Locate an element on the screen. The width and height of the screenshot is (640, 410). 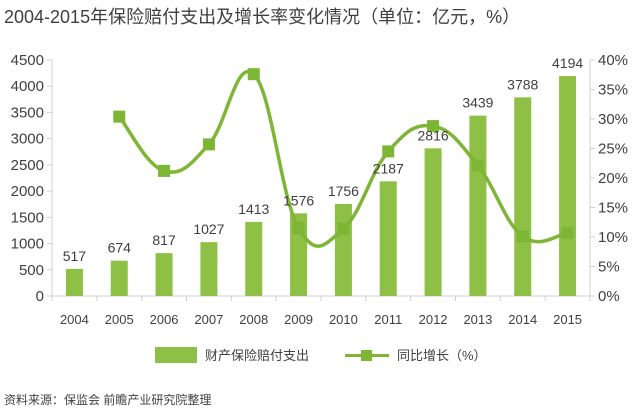
legend-item-line: 同比增长（%） is located at coordinates (416, 354).